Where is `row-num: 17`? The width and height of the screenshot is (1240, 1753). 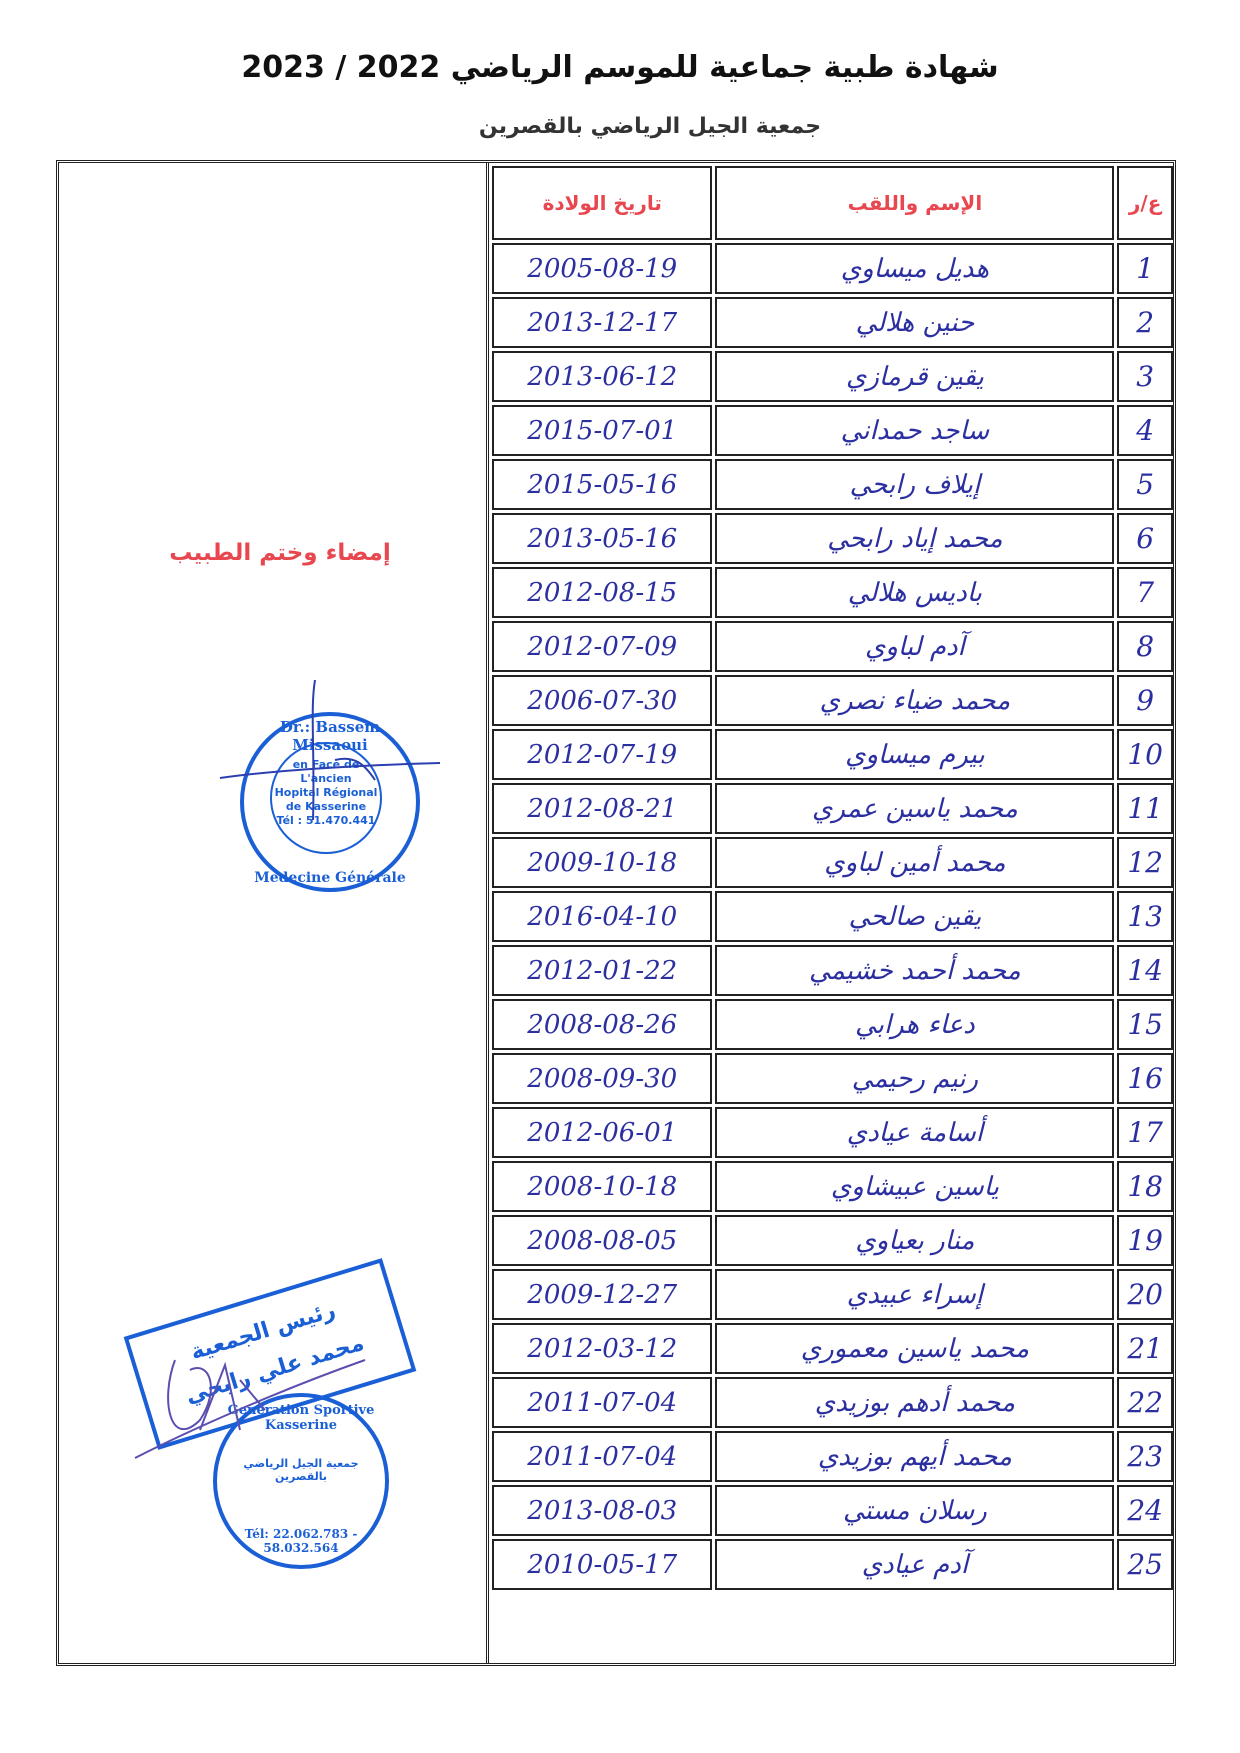 row-num: 17 is located at coordinates (1145, 1132).